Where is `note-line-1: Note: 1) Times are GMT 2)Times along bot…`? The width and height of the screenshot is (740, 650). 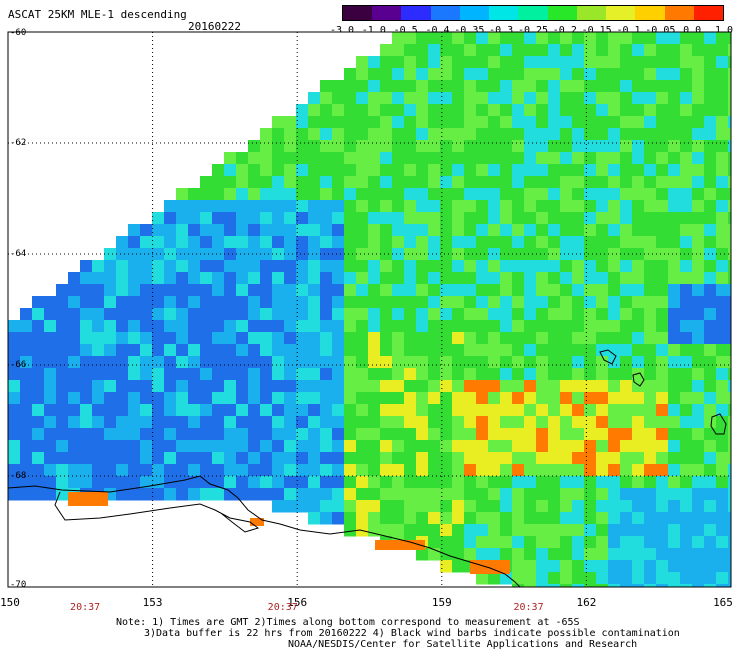
note-line-1: Note: 1) Times are GMT 2)Times along bot… is located at coordinates (348, 622).